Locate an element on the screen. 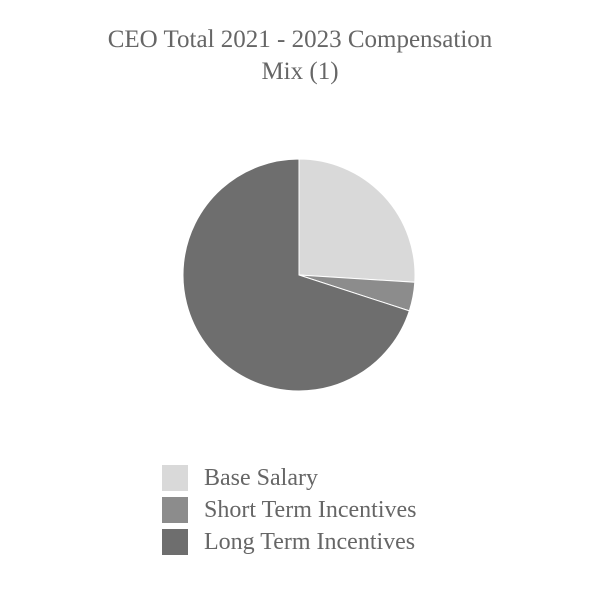 The image size is (600, 600). legend-swatch-long-term-incentives is located at coordinates (175, 542).